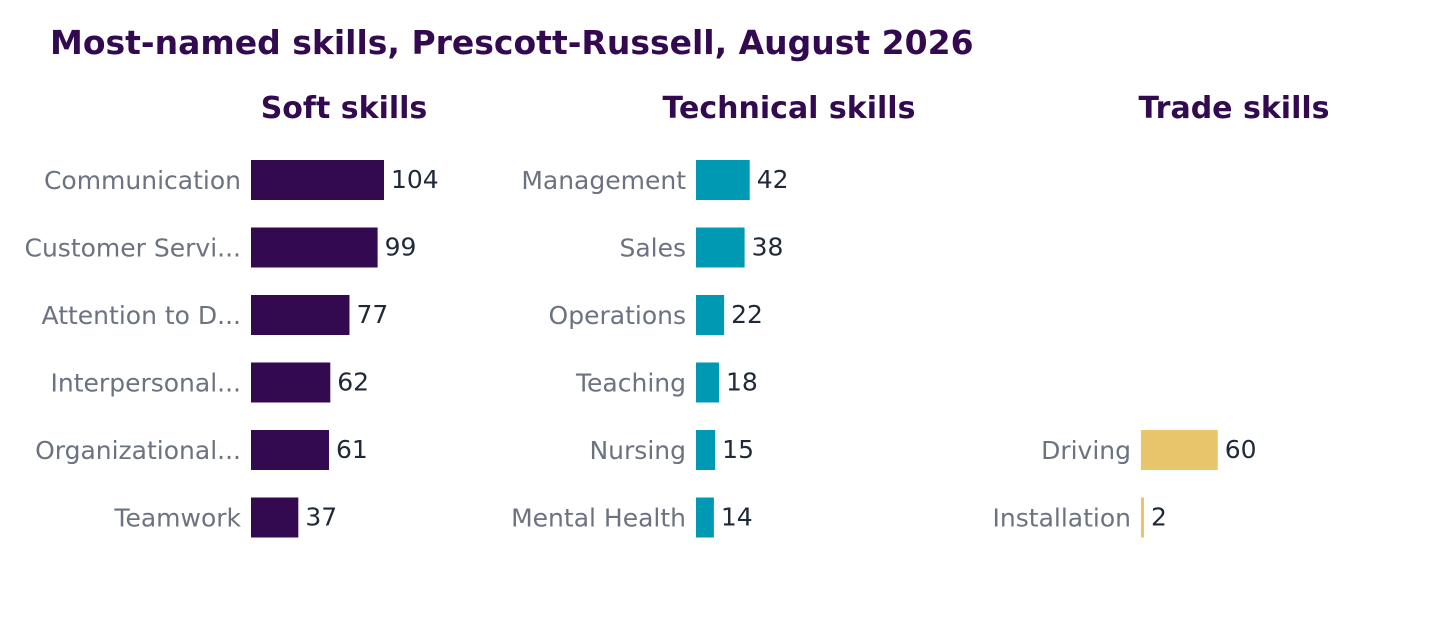  I want to click on value-label: 77, so click(372, 314).